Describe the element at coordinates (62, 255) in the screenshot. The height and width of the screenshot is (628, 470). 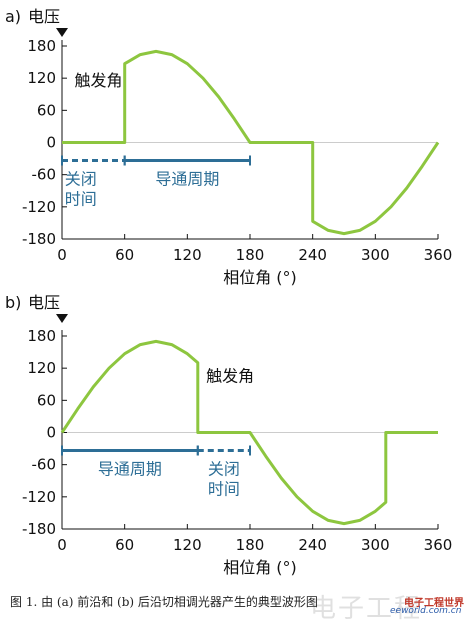
I see `panel-a-x-tick-label: 0` at that location.